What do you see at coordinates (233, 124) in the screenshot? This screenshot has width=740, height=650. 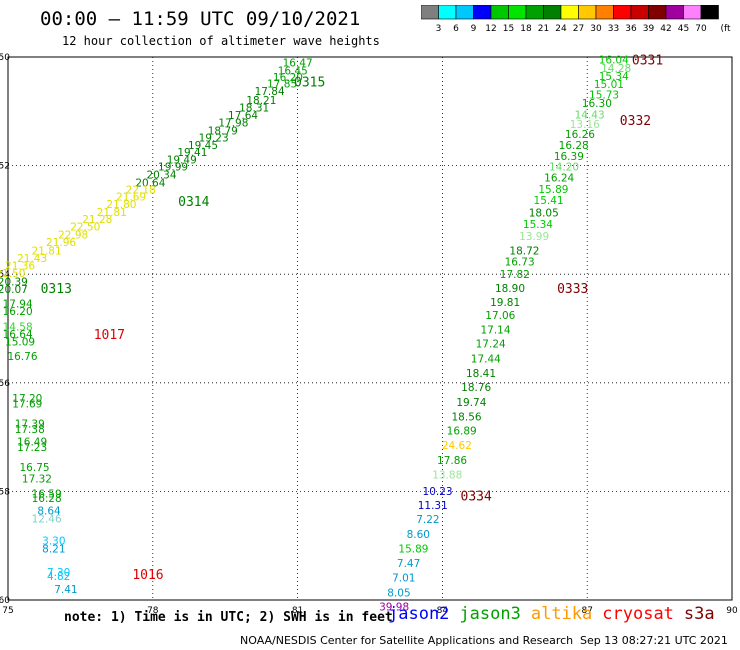 I see `wave-height-label: 17.98` at bounding box center [233, 124].